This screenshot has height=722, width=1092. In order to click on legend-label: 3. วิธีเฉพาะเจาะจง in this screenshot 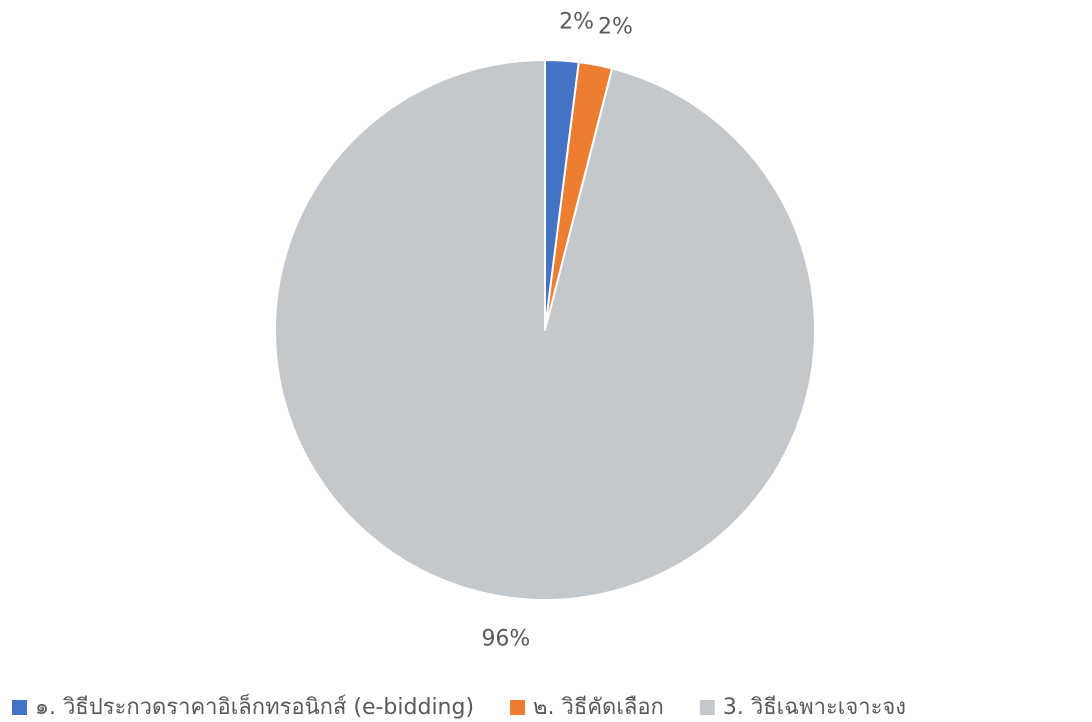, I will do `click(814, 707)`.